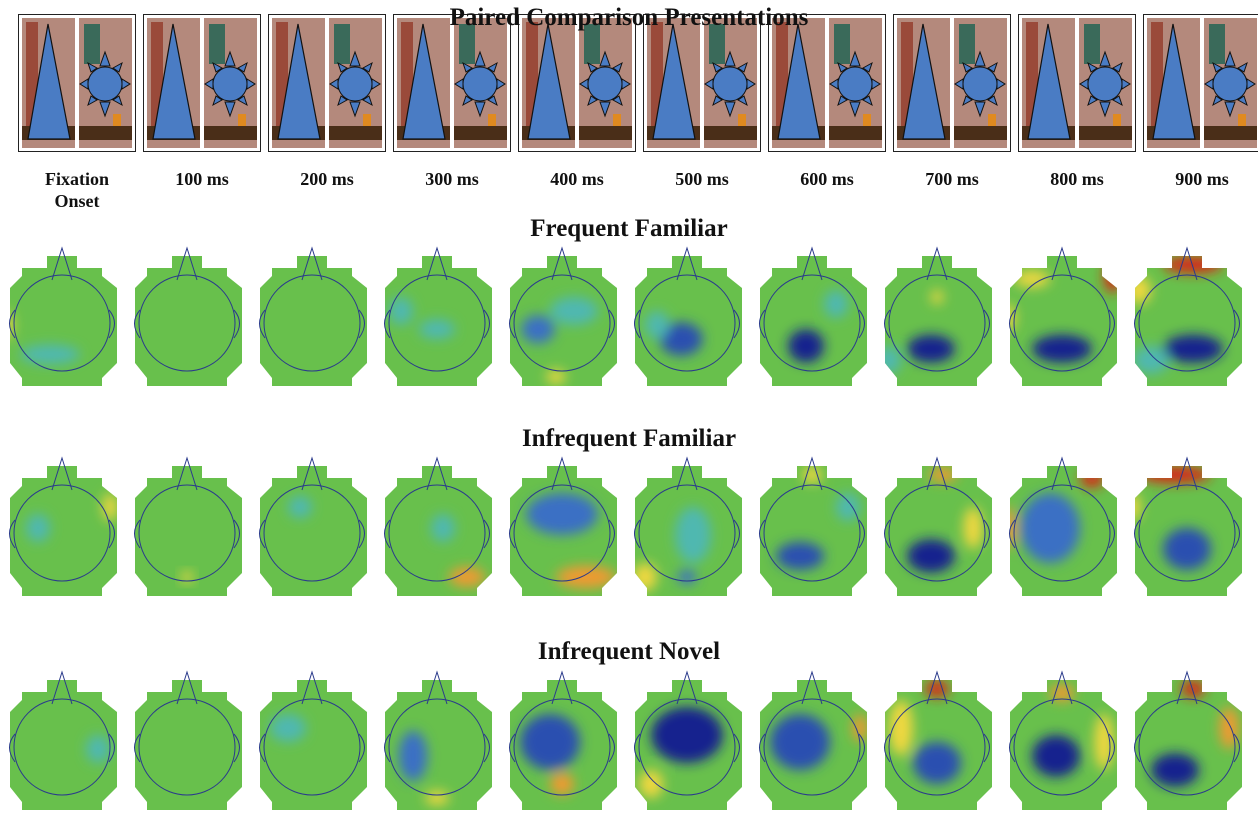  I want to click on figure-title: Paired Comparison Presentations, so click(629, 17).